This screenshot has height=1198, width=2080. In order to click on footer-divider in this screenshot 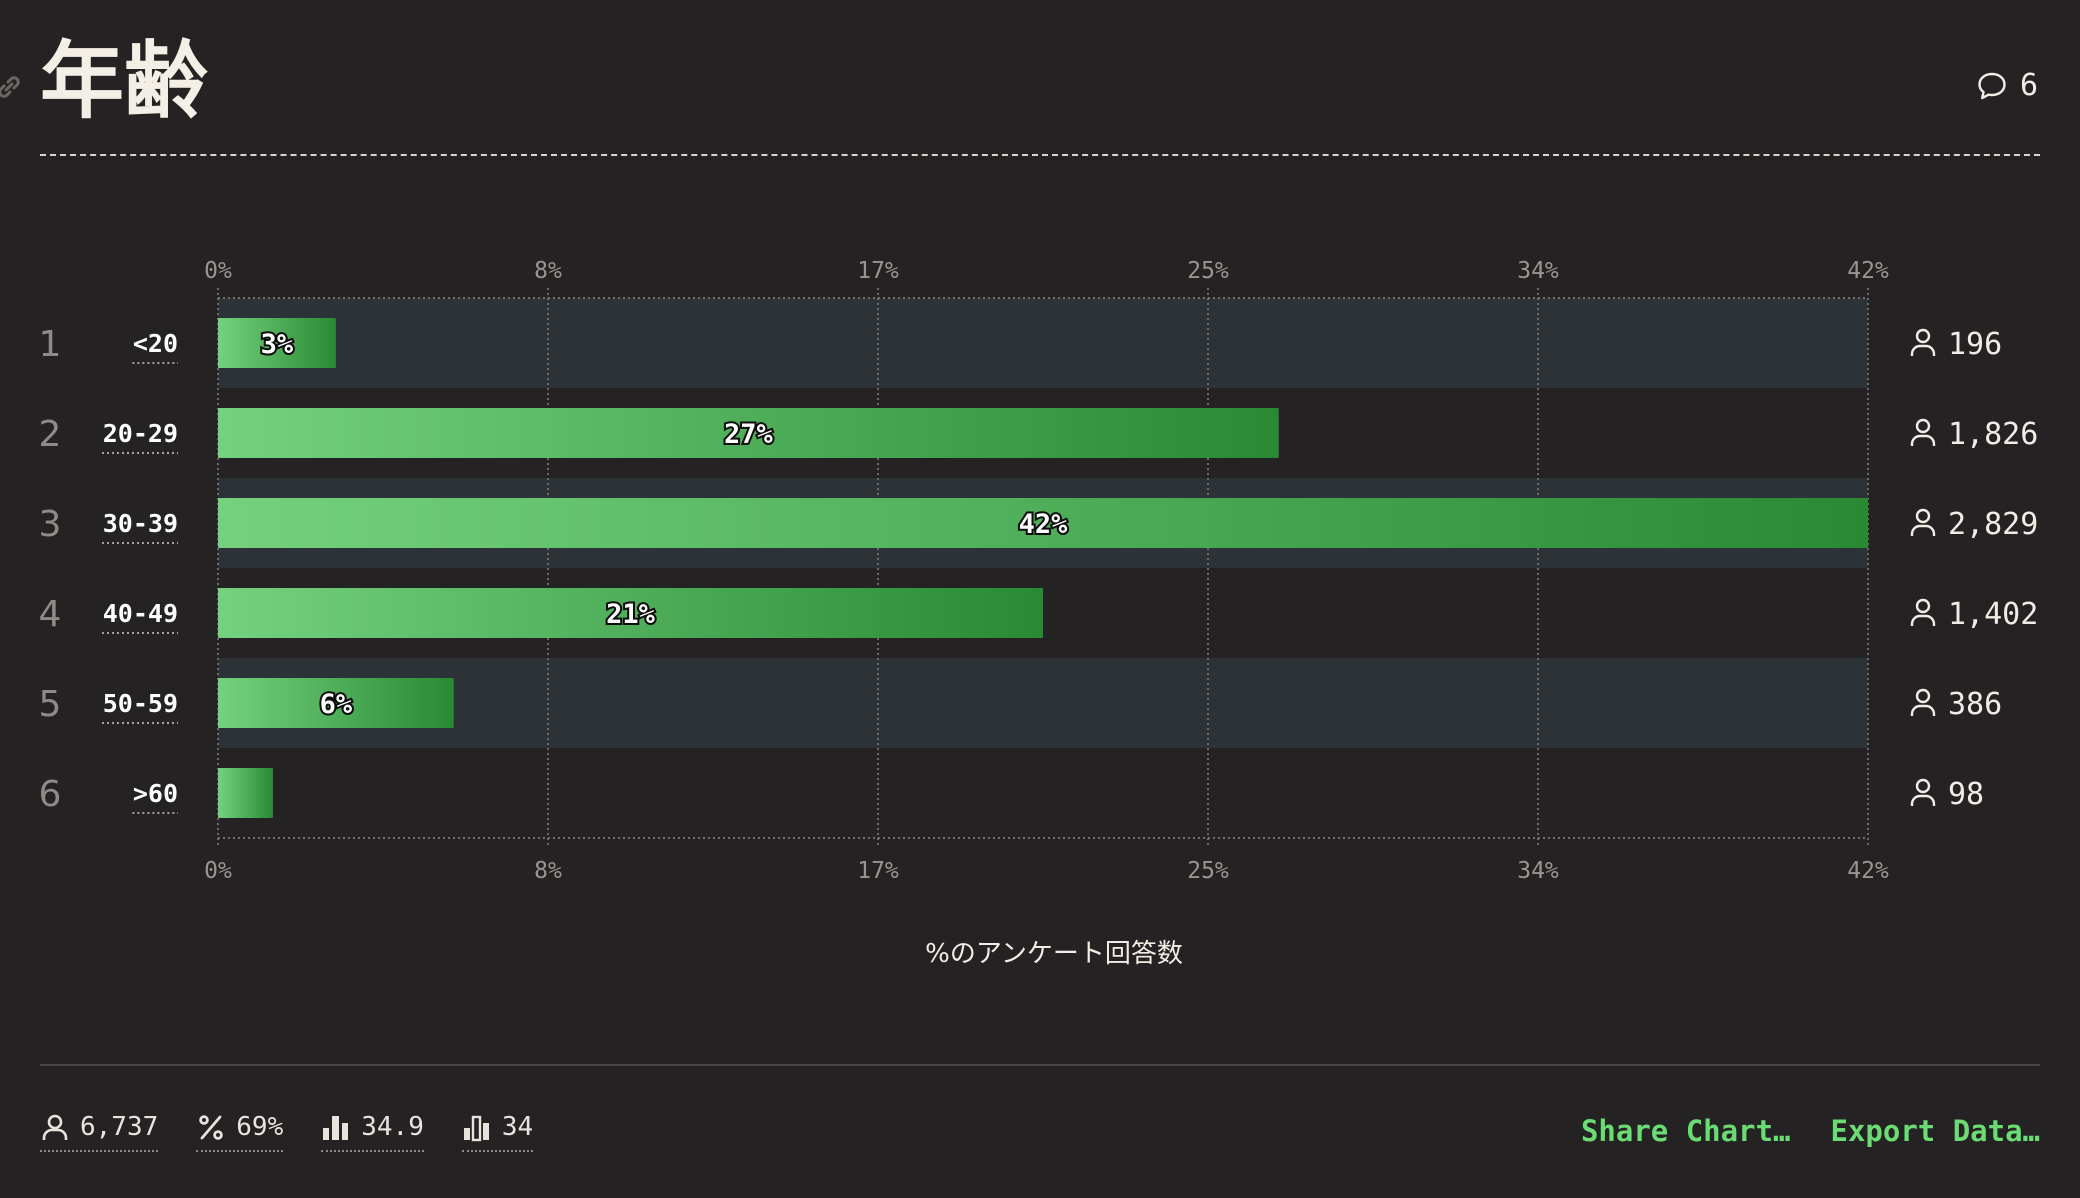, I will do `click(1040, 1065)`.